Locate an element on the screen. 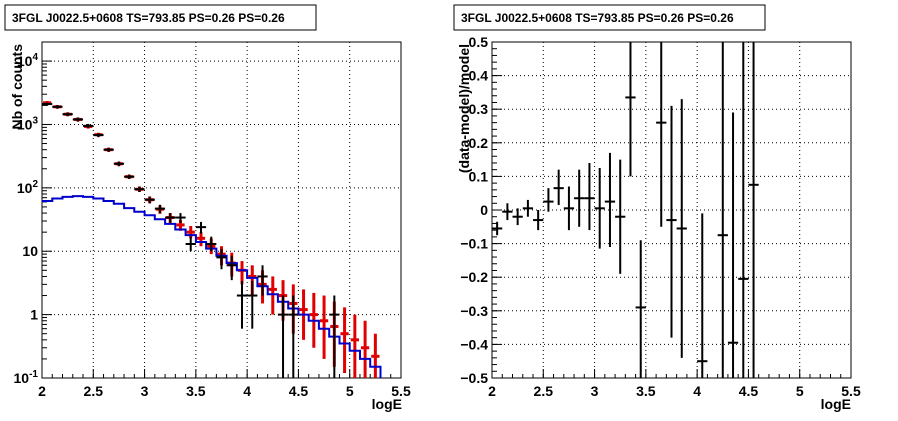 This screenshot has height=421, width=898. y-tick-label: 10² is located at coordinates (28, 187).